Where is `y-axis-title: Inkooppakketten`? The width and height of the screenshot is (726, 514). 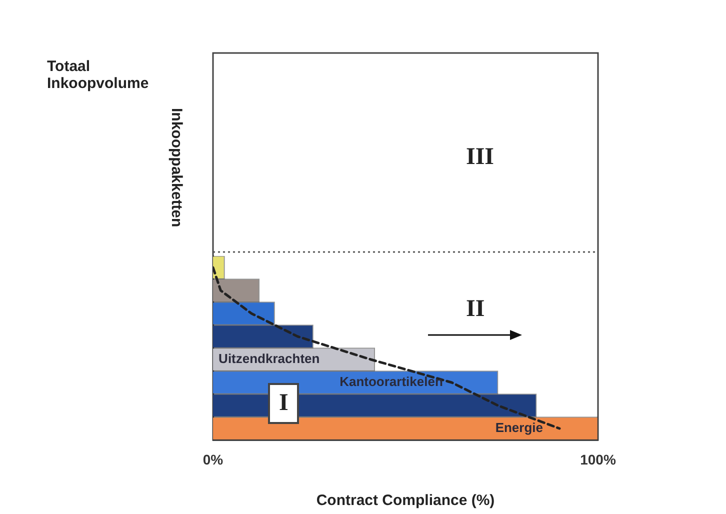 y-axis-title: Inkooppakketten is located at coordinates (176, 168).